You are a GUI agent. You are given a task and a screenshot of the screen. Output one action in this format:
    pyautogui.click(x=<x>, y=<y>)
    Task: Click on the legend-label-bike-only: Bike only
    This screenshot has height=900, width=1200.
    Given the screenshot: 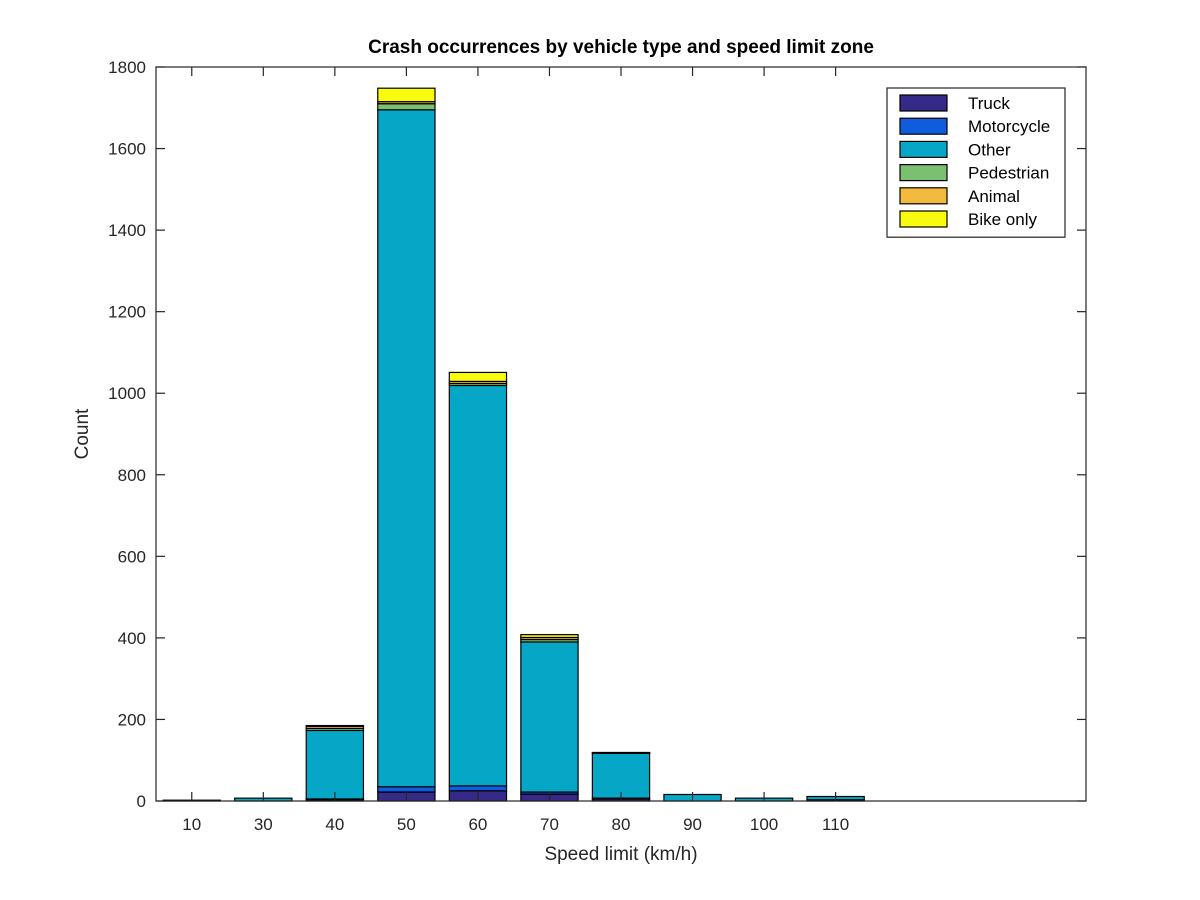 What is the action you would take?
    pyautogui.click(x=1002, y=219)
    